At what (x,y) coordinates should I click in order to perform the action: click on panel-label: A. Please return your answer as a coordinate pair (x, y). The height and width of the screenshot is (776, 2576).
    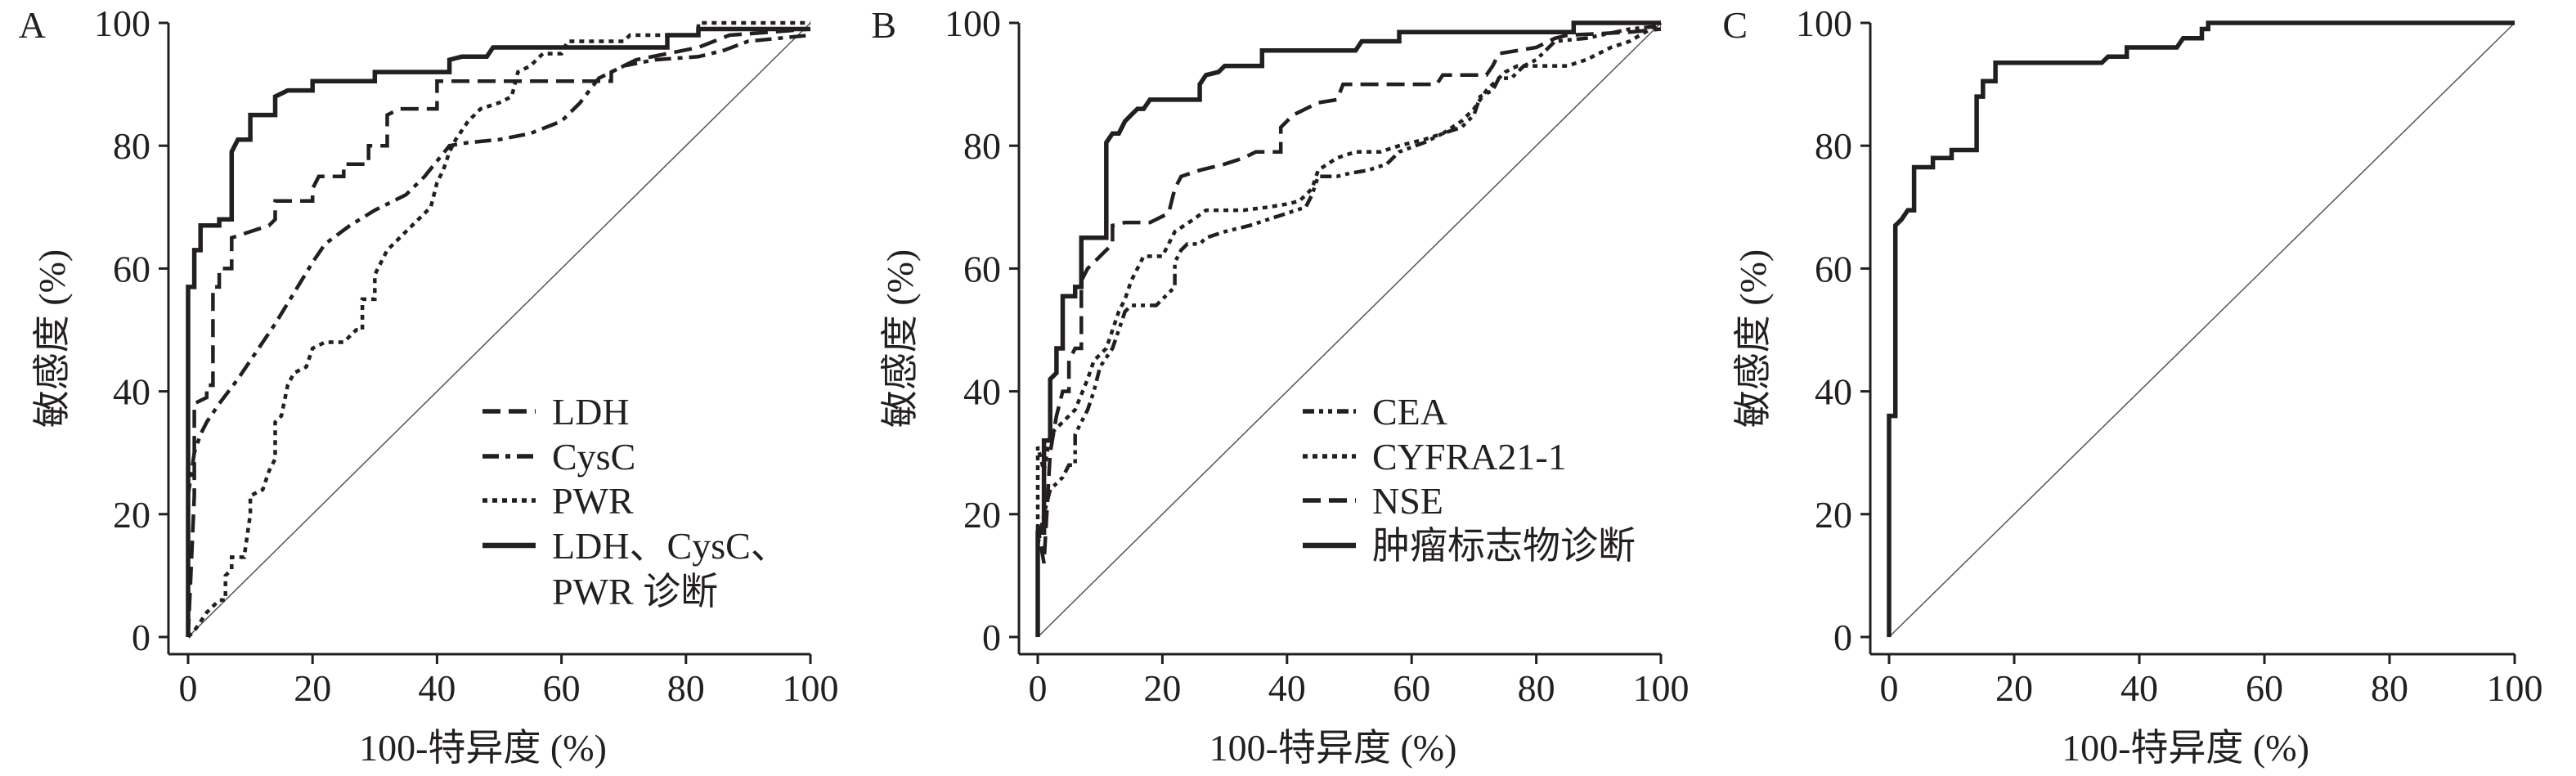
    Looking at the image, I should click on (32, 25).